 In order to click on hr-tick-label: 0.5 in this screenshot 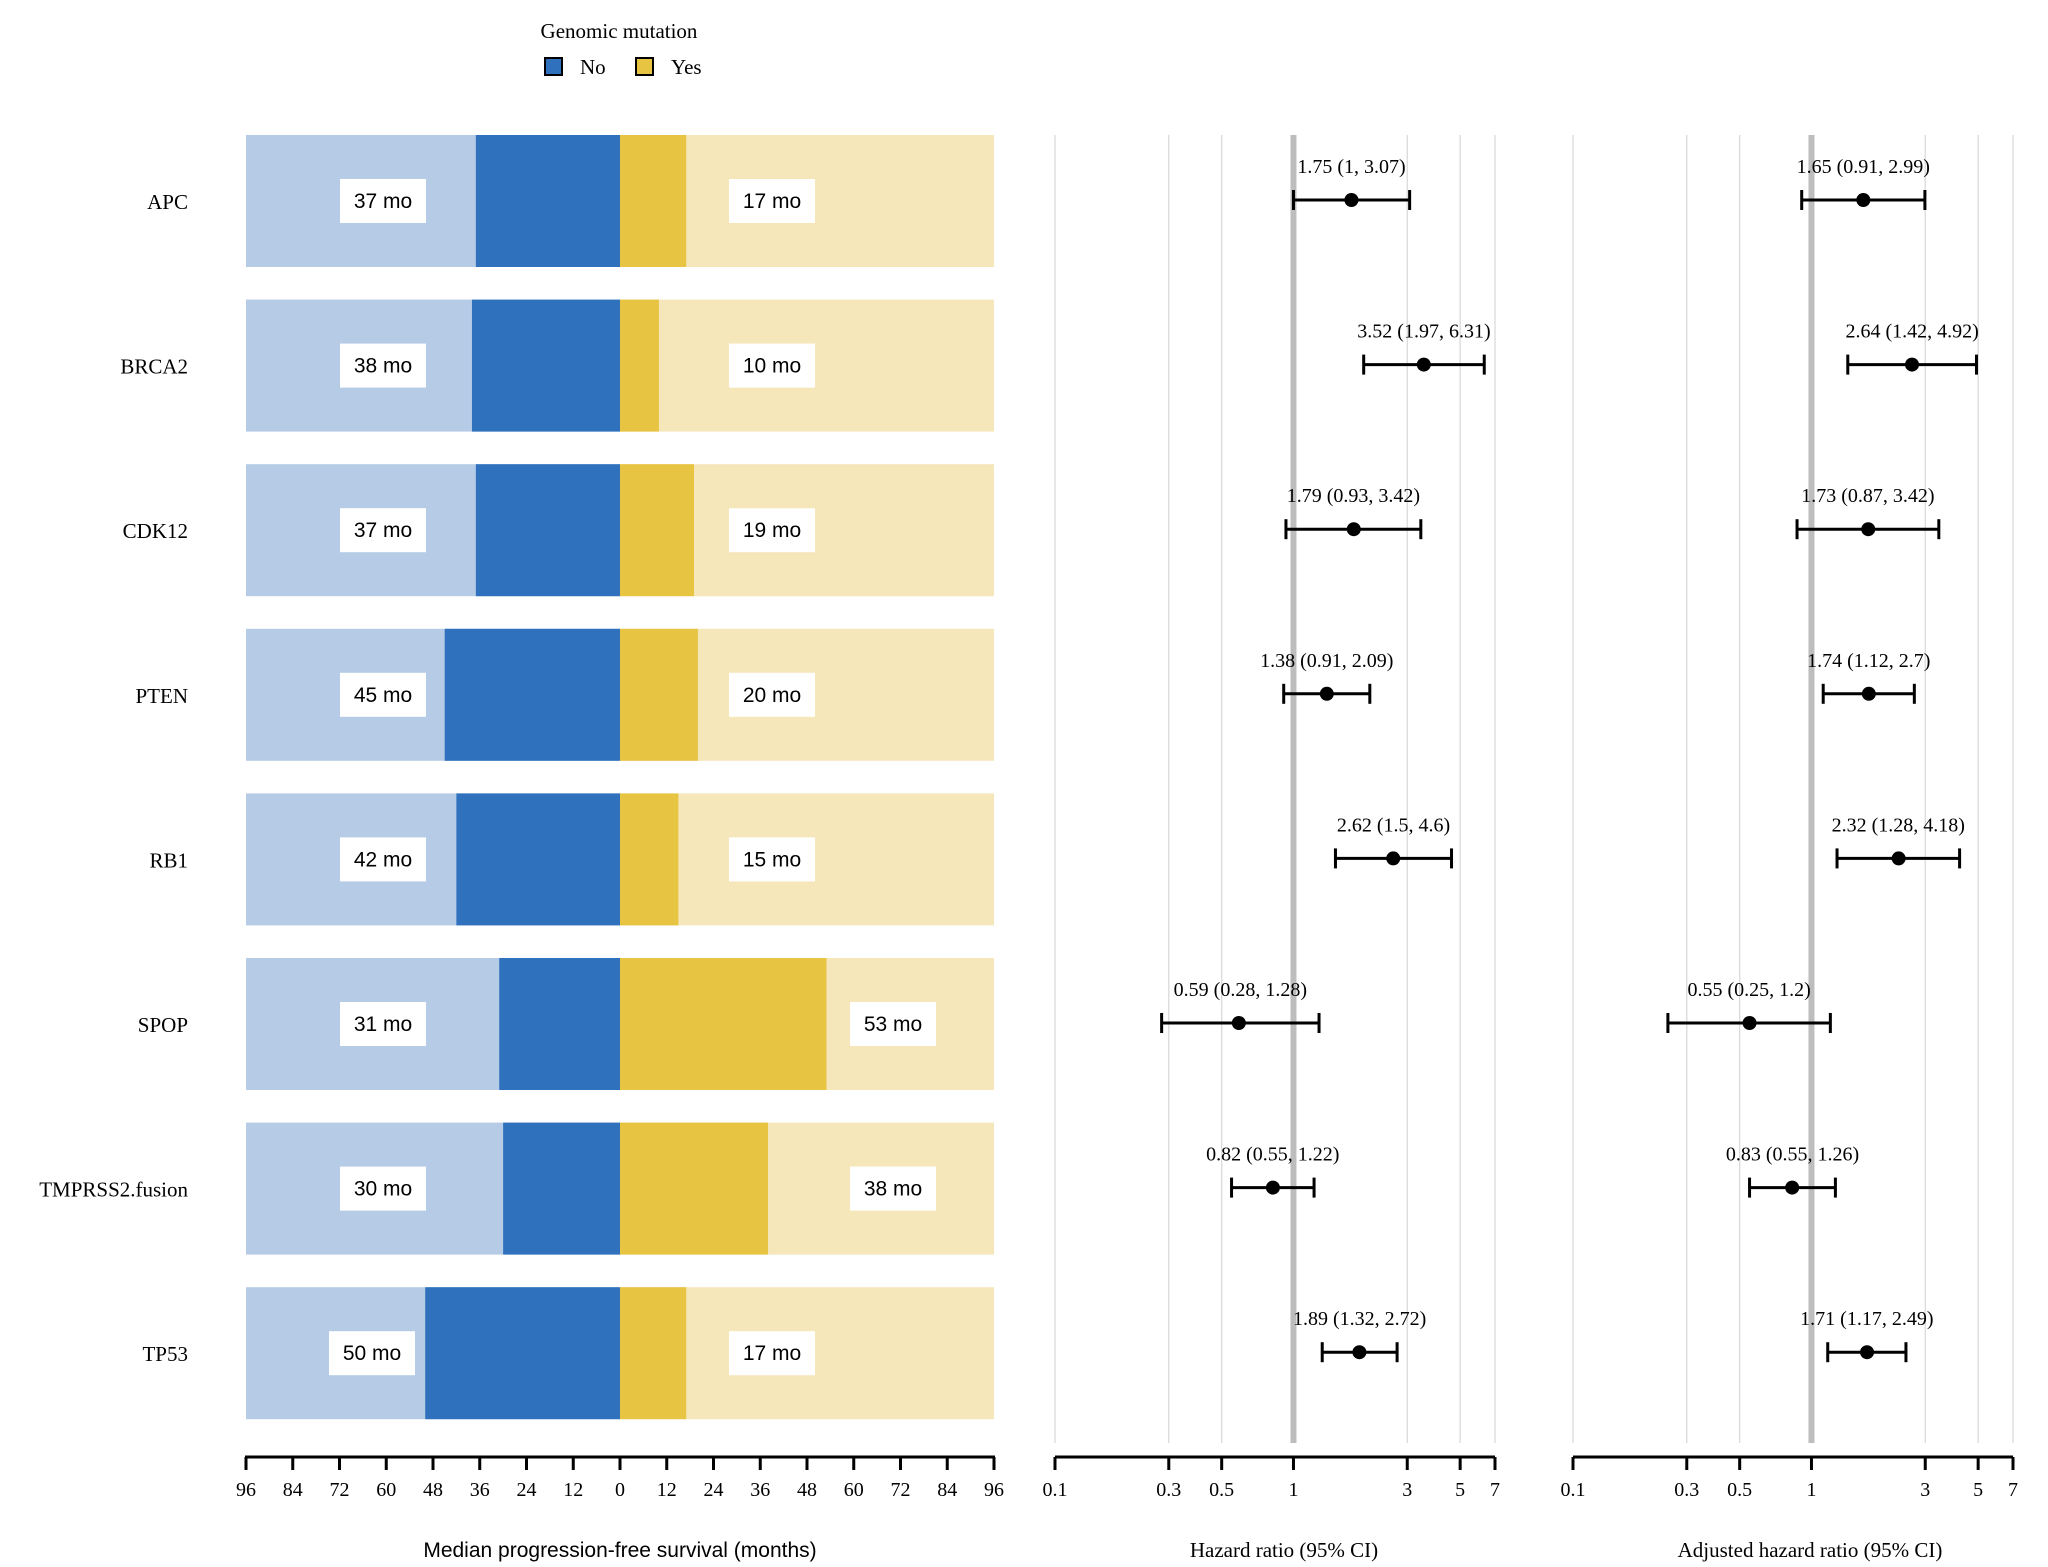, I will do `click(1221, 1490)`.